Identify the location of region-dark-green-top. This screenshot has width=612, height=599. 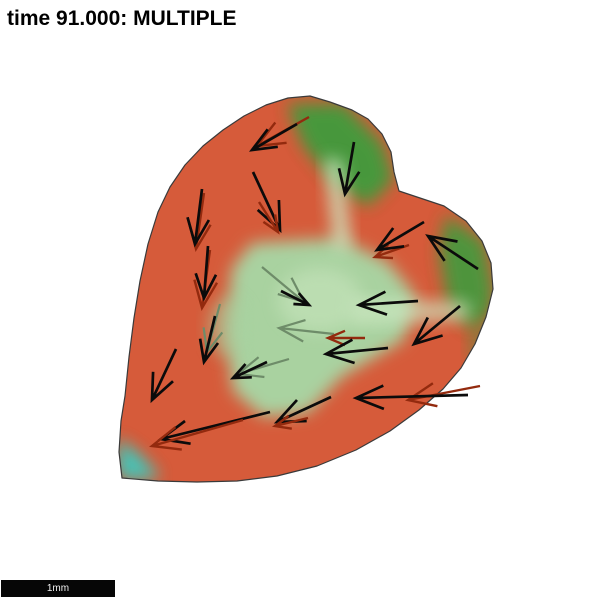
(340, 154).